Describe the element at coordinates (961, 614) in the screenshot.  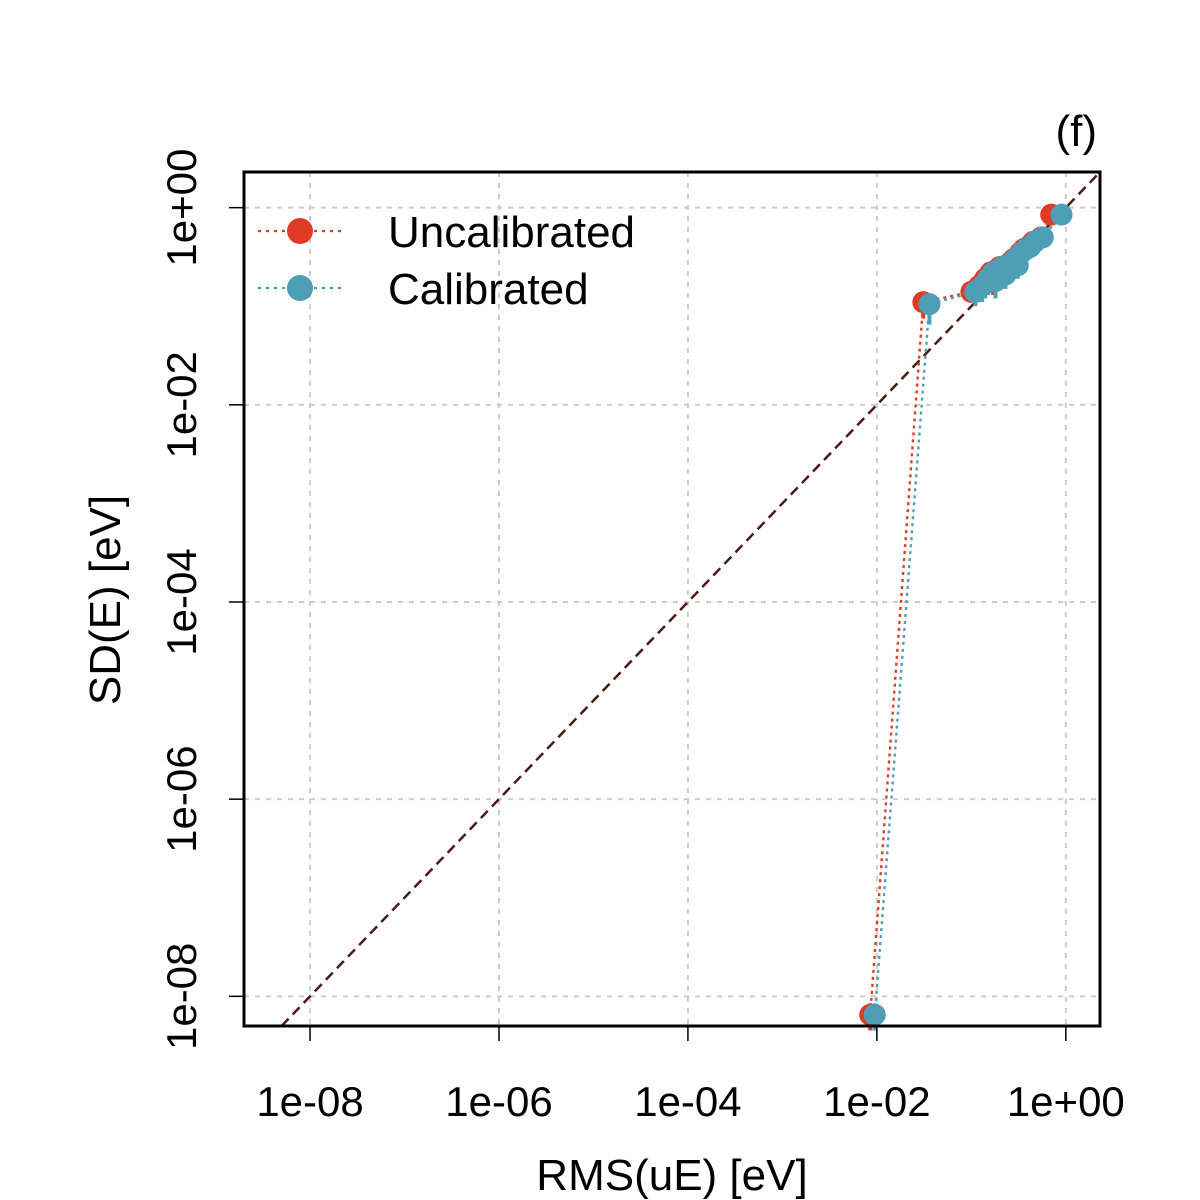
I see `series-line-uncalibrated` at that location.